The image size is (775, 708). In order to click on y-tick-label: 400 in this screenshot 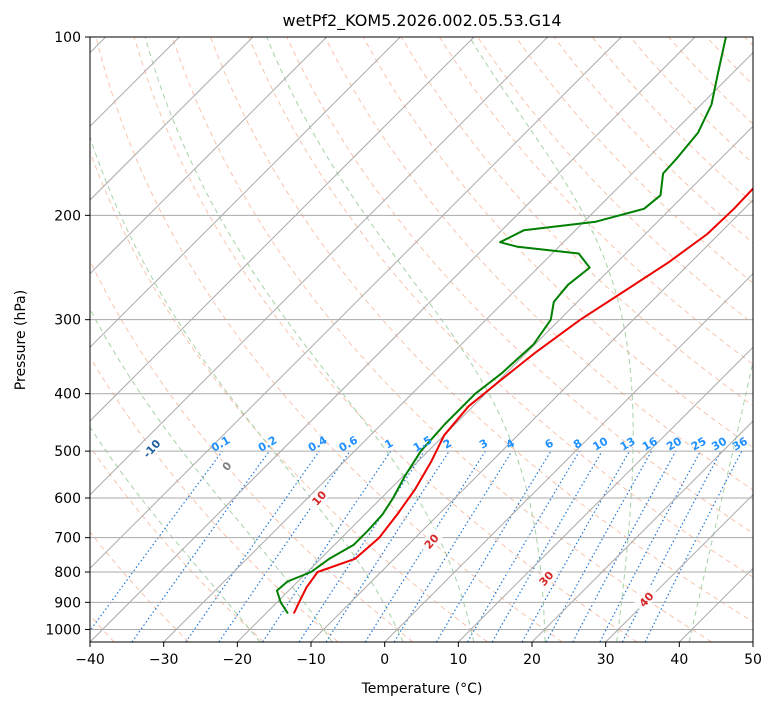, I will do `click(67, 395)`.